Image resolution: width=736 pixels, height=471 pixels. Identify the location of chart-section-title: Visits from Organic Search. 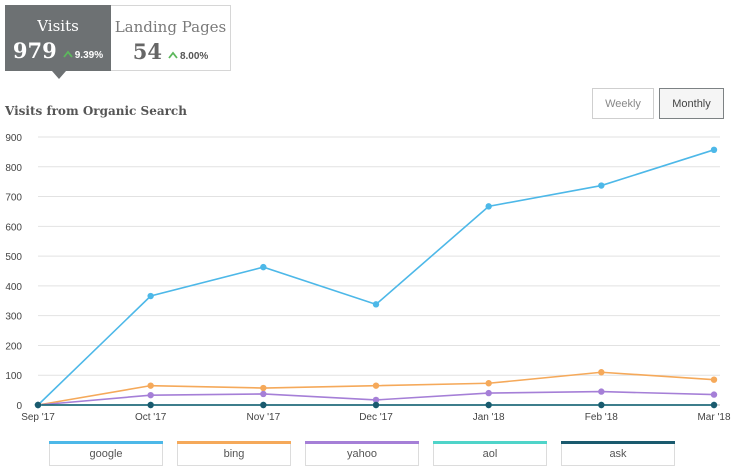
(96, 111).